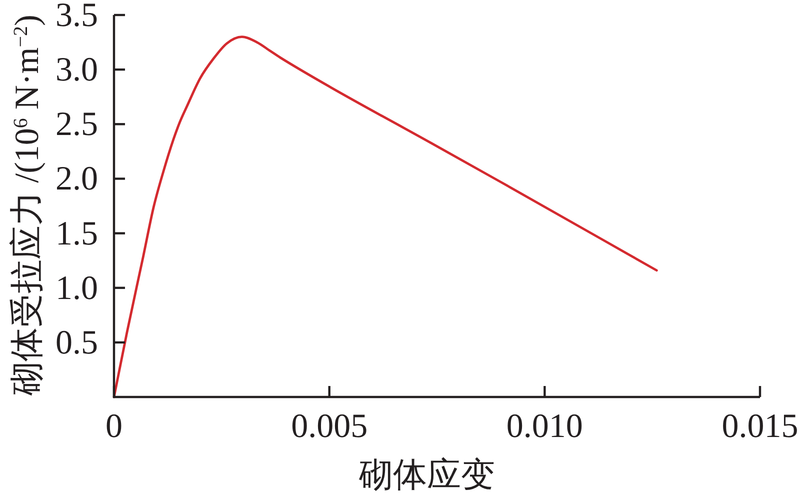 The image size is (804, 496). Describe the element at coordinates (77, 233) in the screenshot. I see `y-tick-label: 1.5` at that location.